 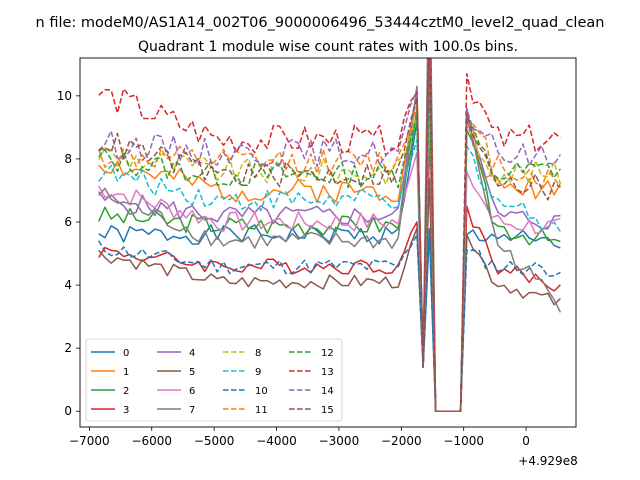 What do you see at coordinates (68, 348) in the screenshot?
I see `y-tick-label: 2` at bounding box center [68, 348].